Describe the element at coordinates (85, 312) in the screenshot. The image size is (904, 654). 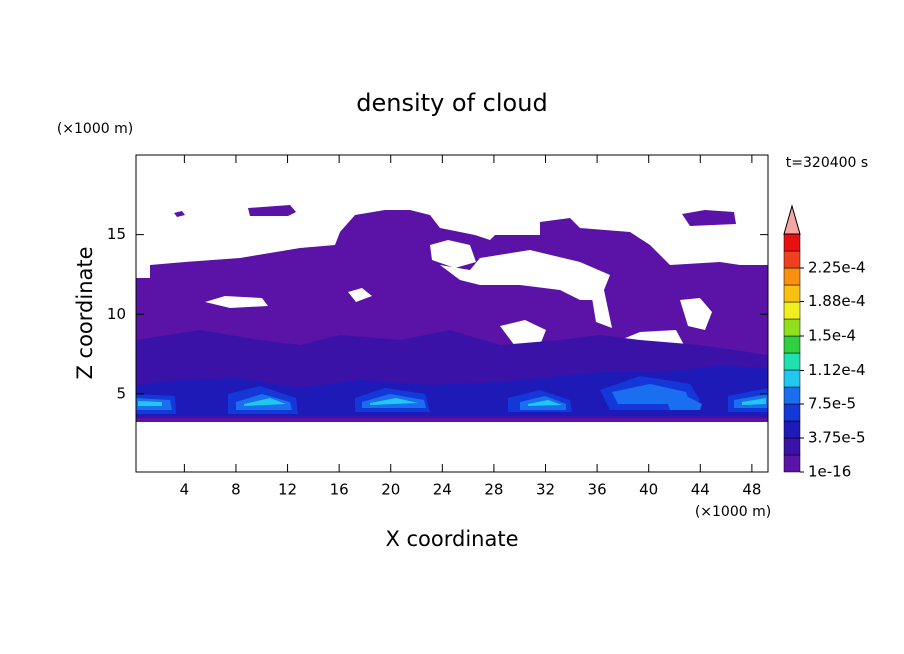
I see `y-axis-title: Z coordinate` at that location.